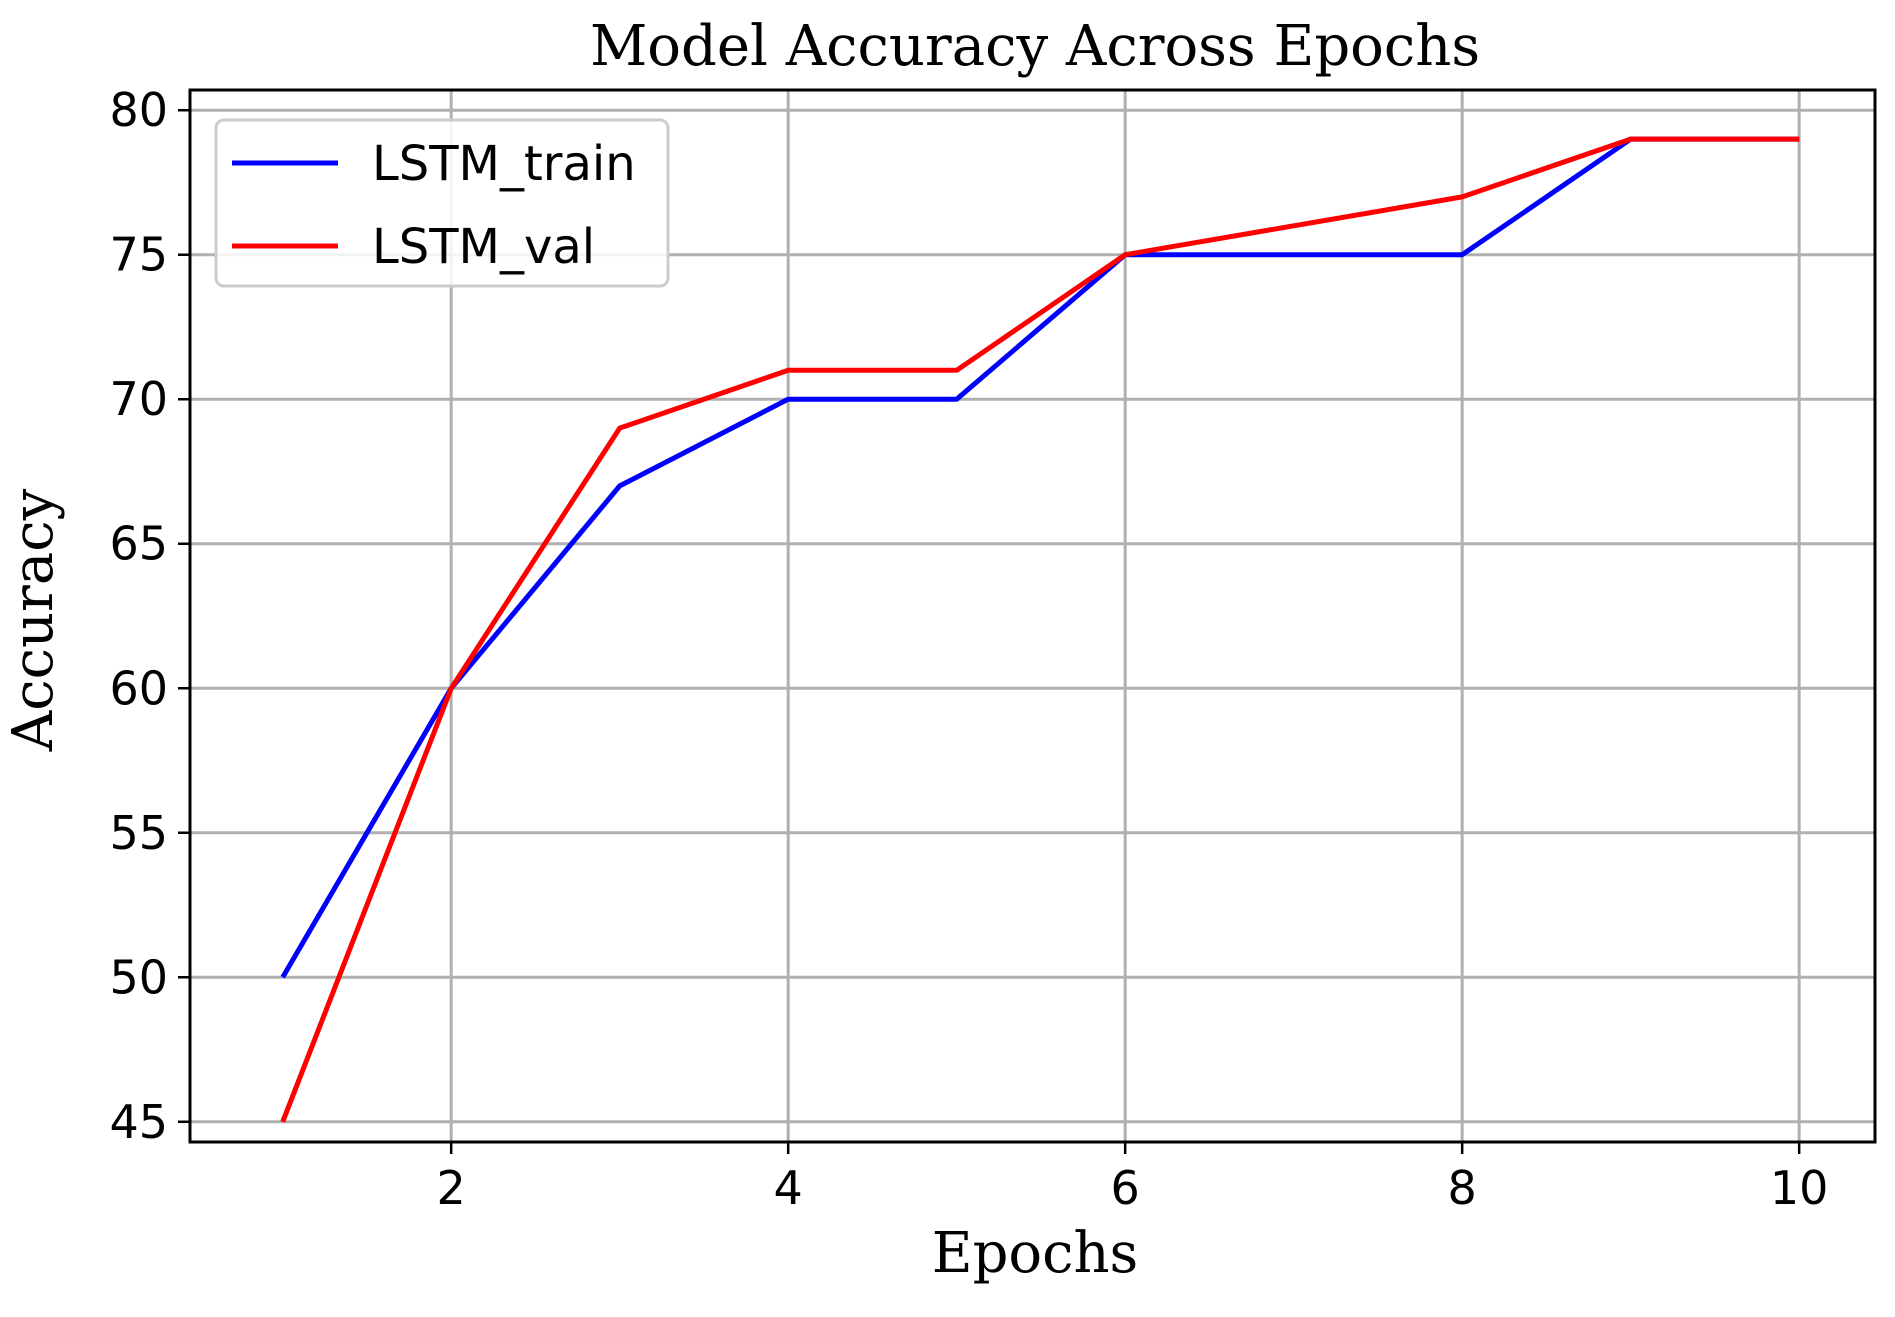 The height and width of the screenshot is (1317, 1895). What do you see at coordinates (788, 1188) in the screenshot?
I see `x-tick-label: 4` at bounding box center [788, 1188].